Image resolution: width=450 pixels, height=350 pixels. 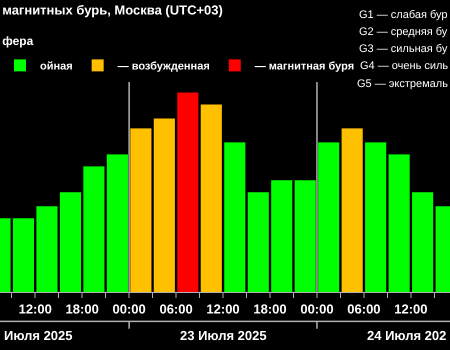 What do you see at coordinates (56, 66) in the screenshot?
I see `legend-label: ойная` at bounding box center [56, 66].